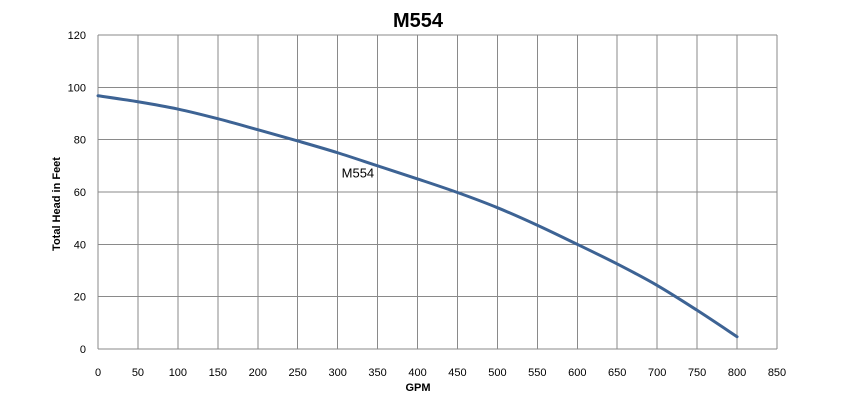  Describe the element at coordinates (80, 193) in the screenshot. I see `y-tick-label: 60` at that location.